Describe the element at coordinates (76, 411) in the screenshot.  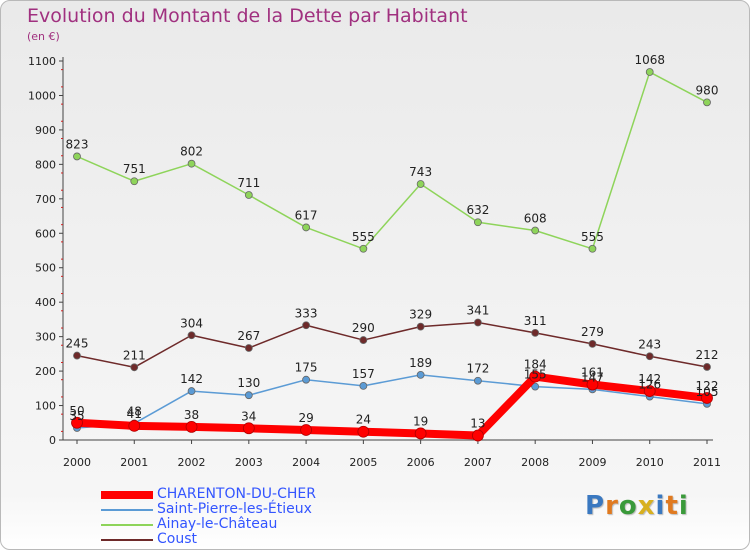
I see `data-label-0: 50` at that location.